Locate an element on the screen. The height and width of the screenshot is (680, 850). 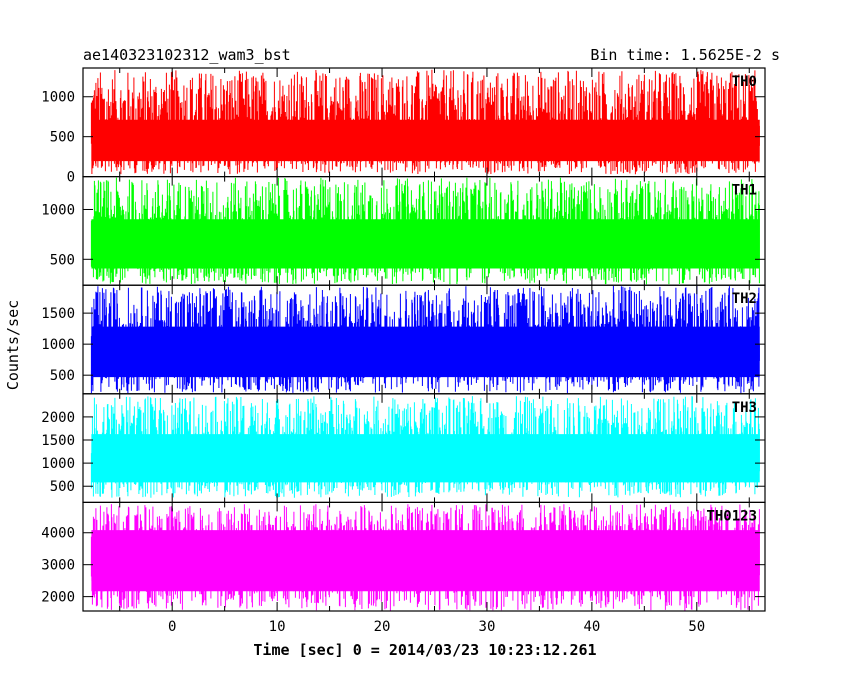
x-tick-label: 10 is located at coordinates (277, 627).